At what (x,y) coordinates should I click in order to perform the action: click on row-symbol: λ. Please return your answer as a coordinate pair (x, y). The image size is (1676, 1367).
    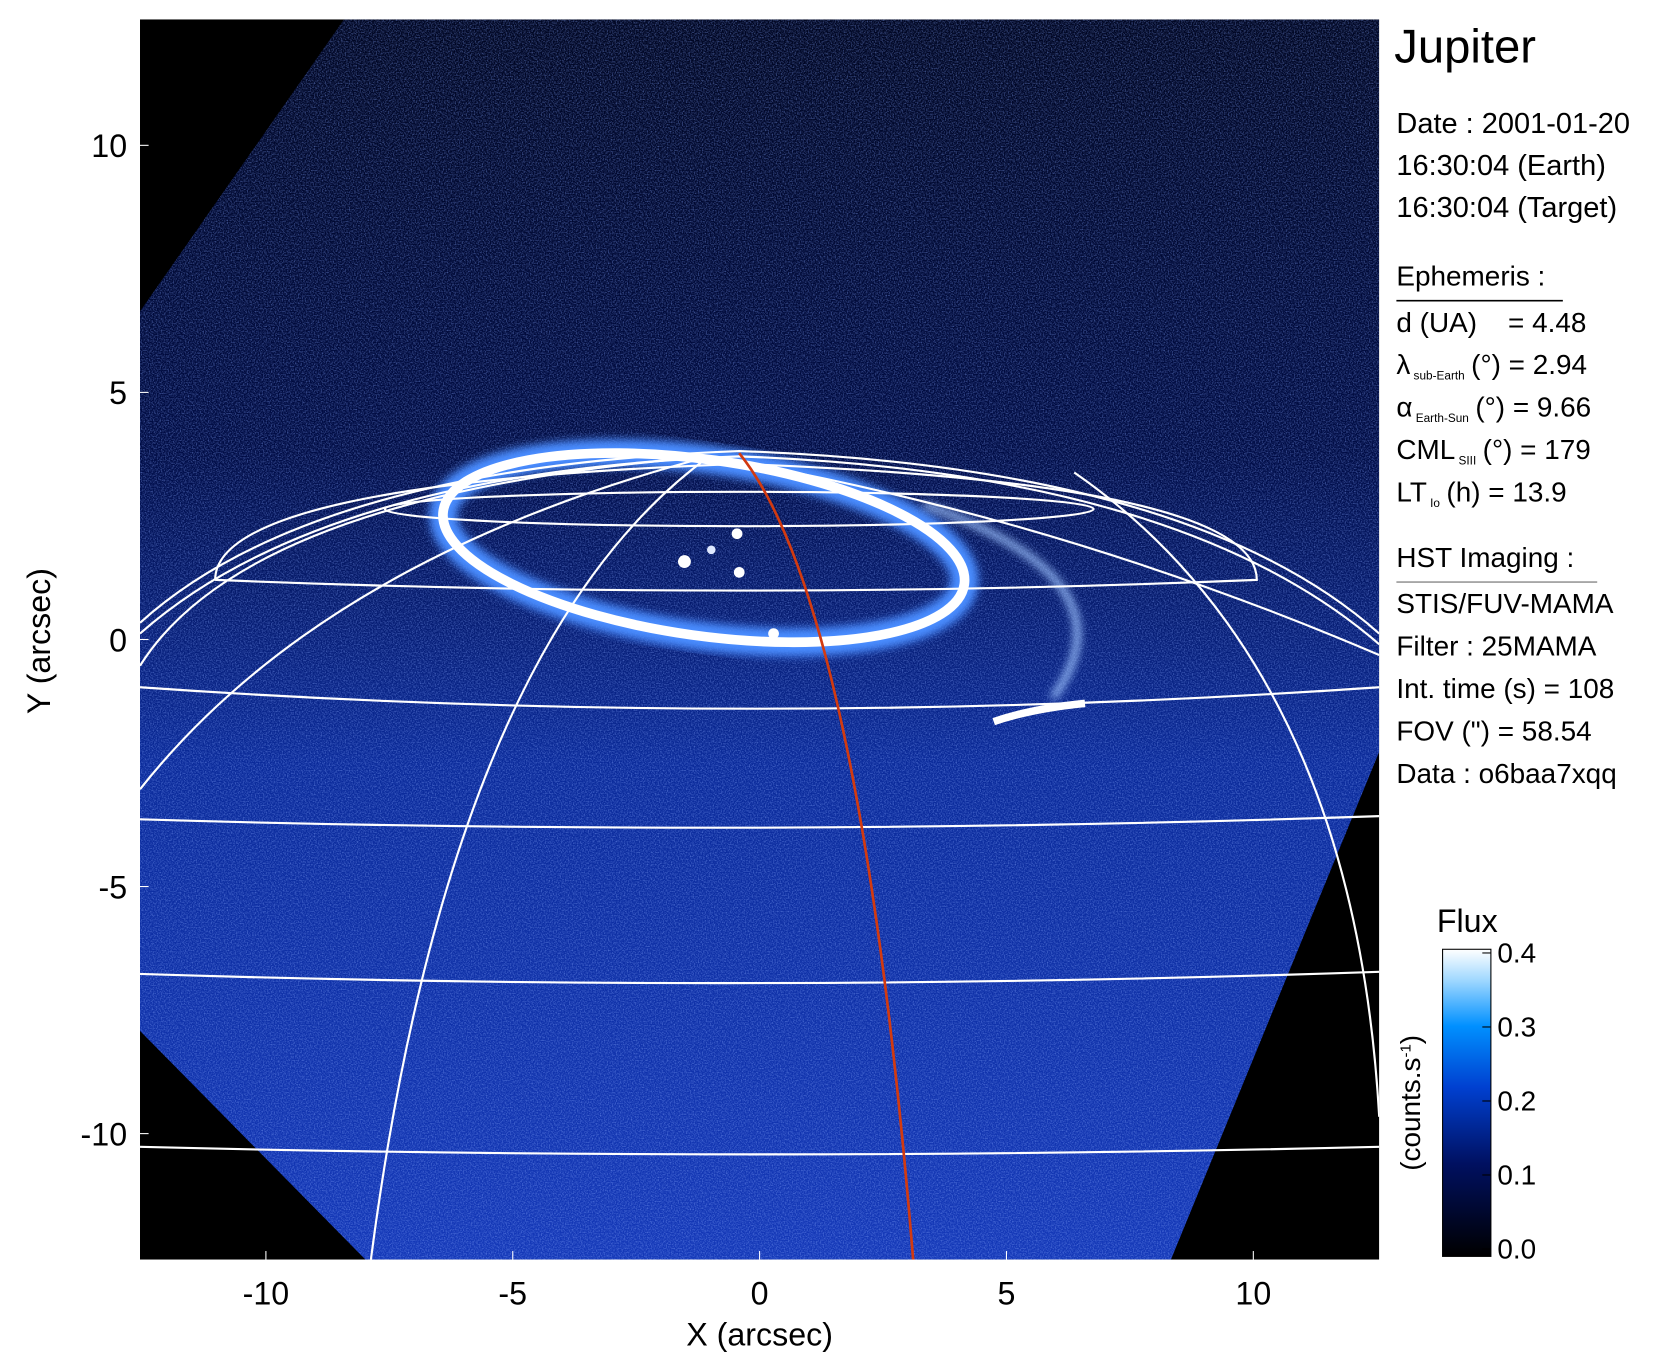
    Looking at the image, I should click on (1403, 364).